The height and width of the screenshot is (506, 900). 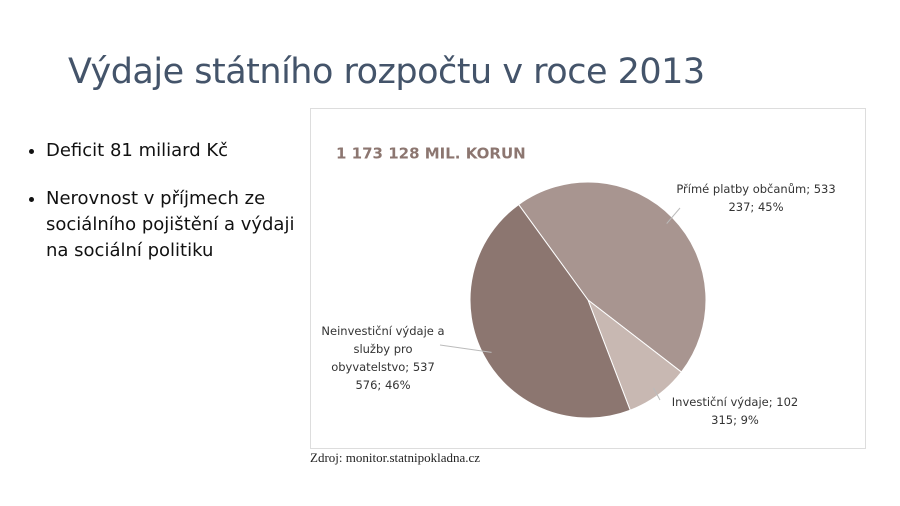 I want to click on value-label: 533 237; 45%, so click(x=782, y=198).